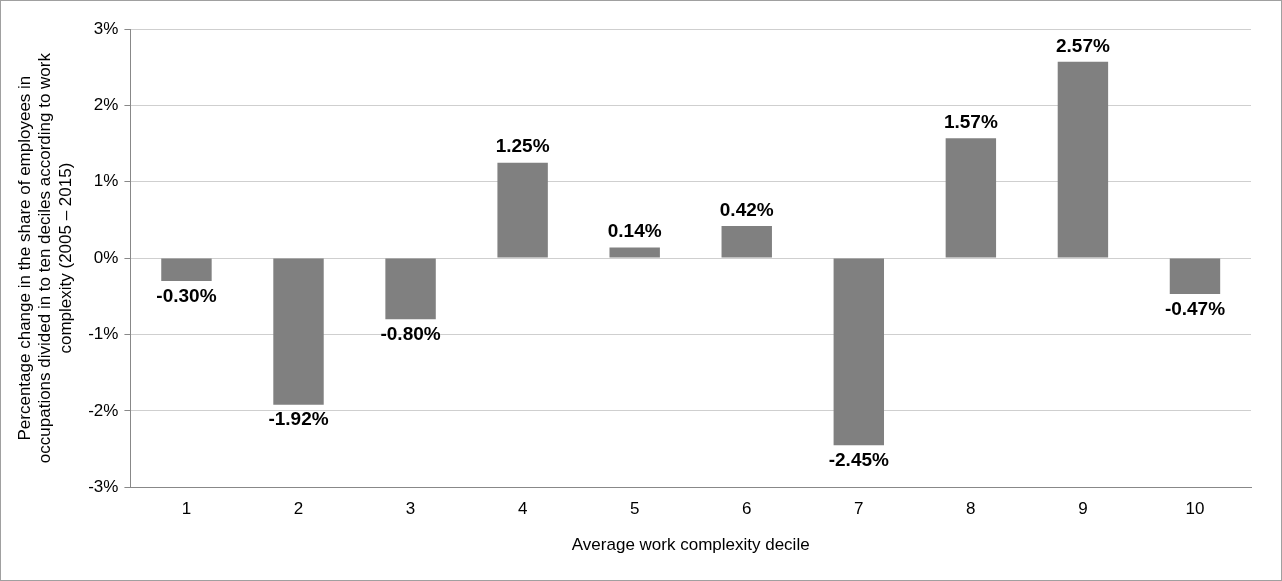  Describe the element at coordinates (634, 509) in the screenshot. I see `x-tick-label: 5` at that location.